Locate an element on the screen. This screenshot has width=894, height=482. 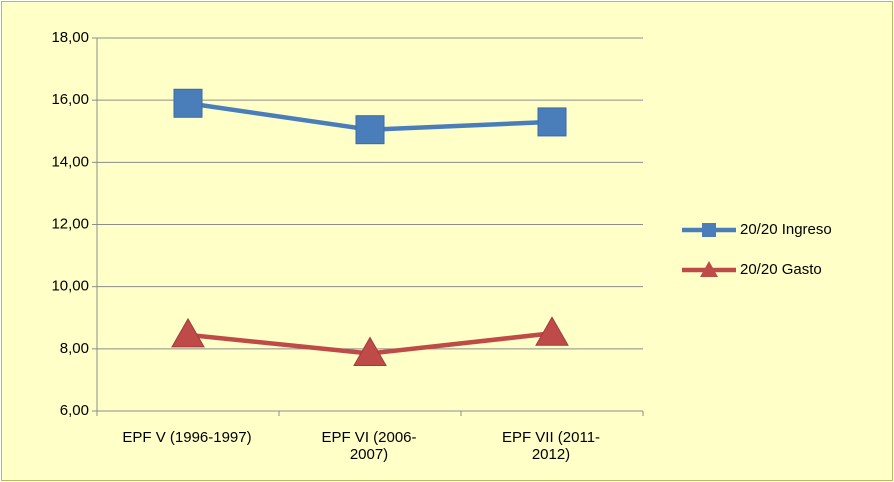
x-tick-label: EPF VI (2006- 2007) is located at coordinates (369, 446).